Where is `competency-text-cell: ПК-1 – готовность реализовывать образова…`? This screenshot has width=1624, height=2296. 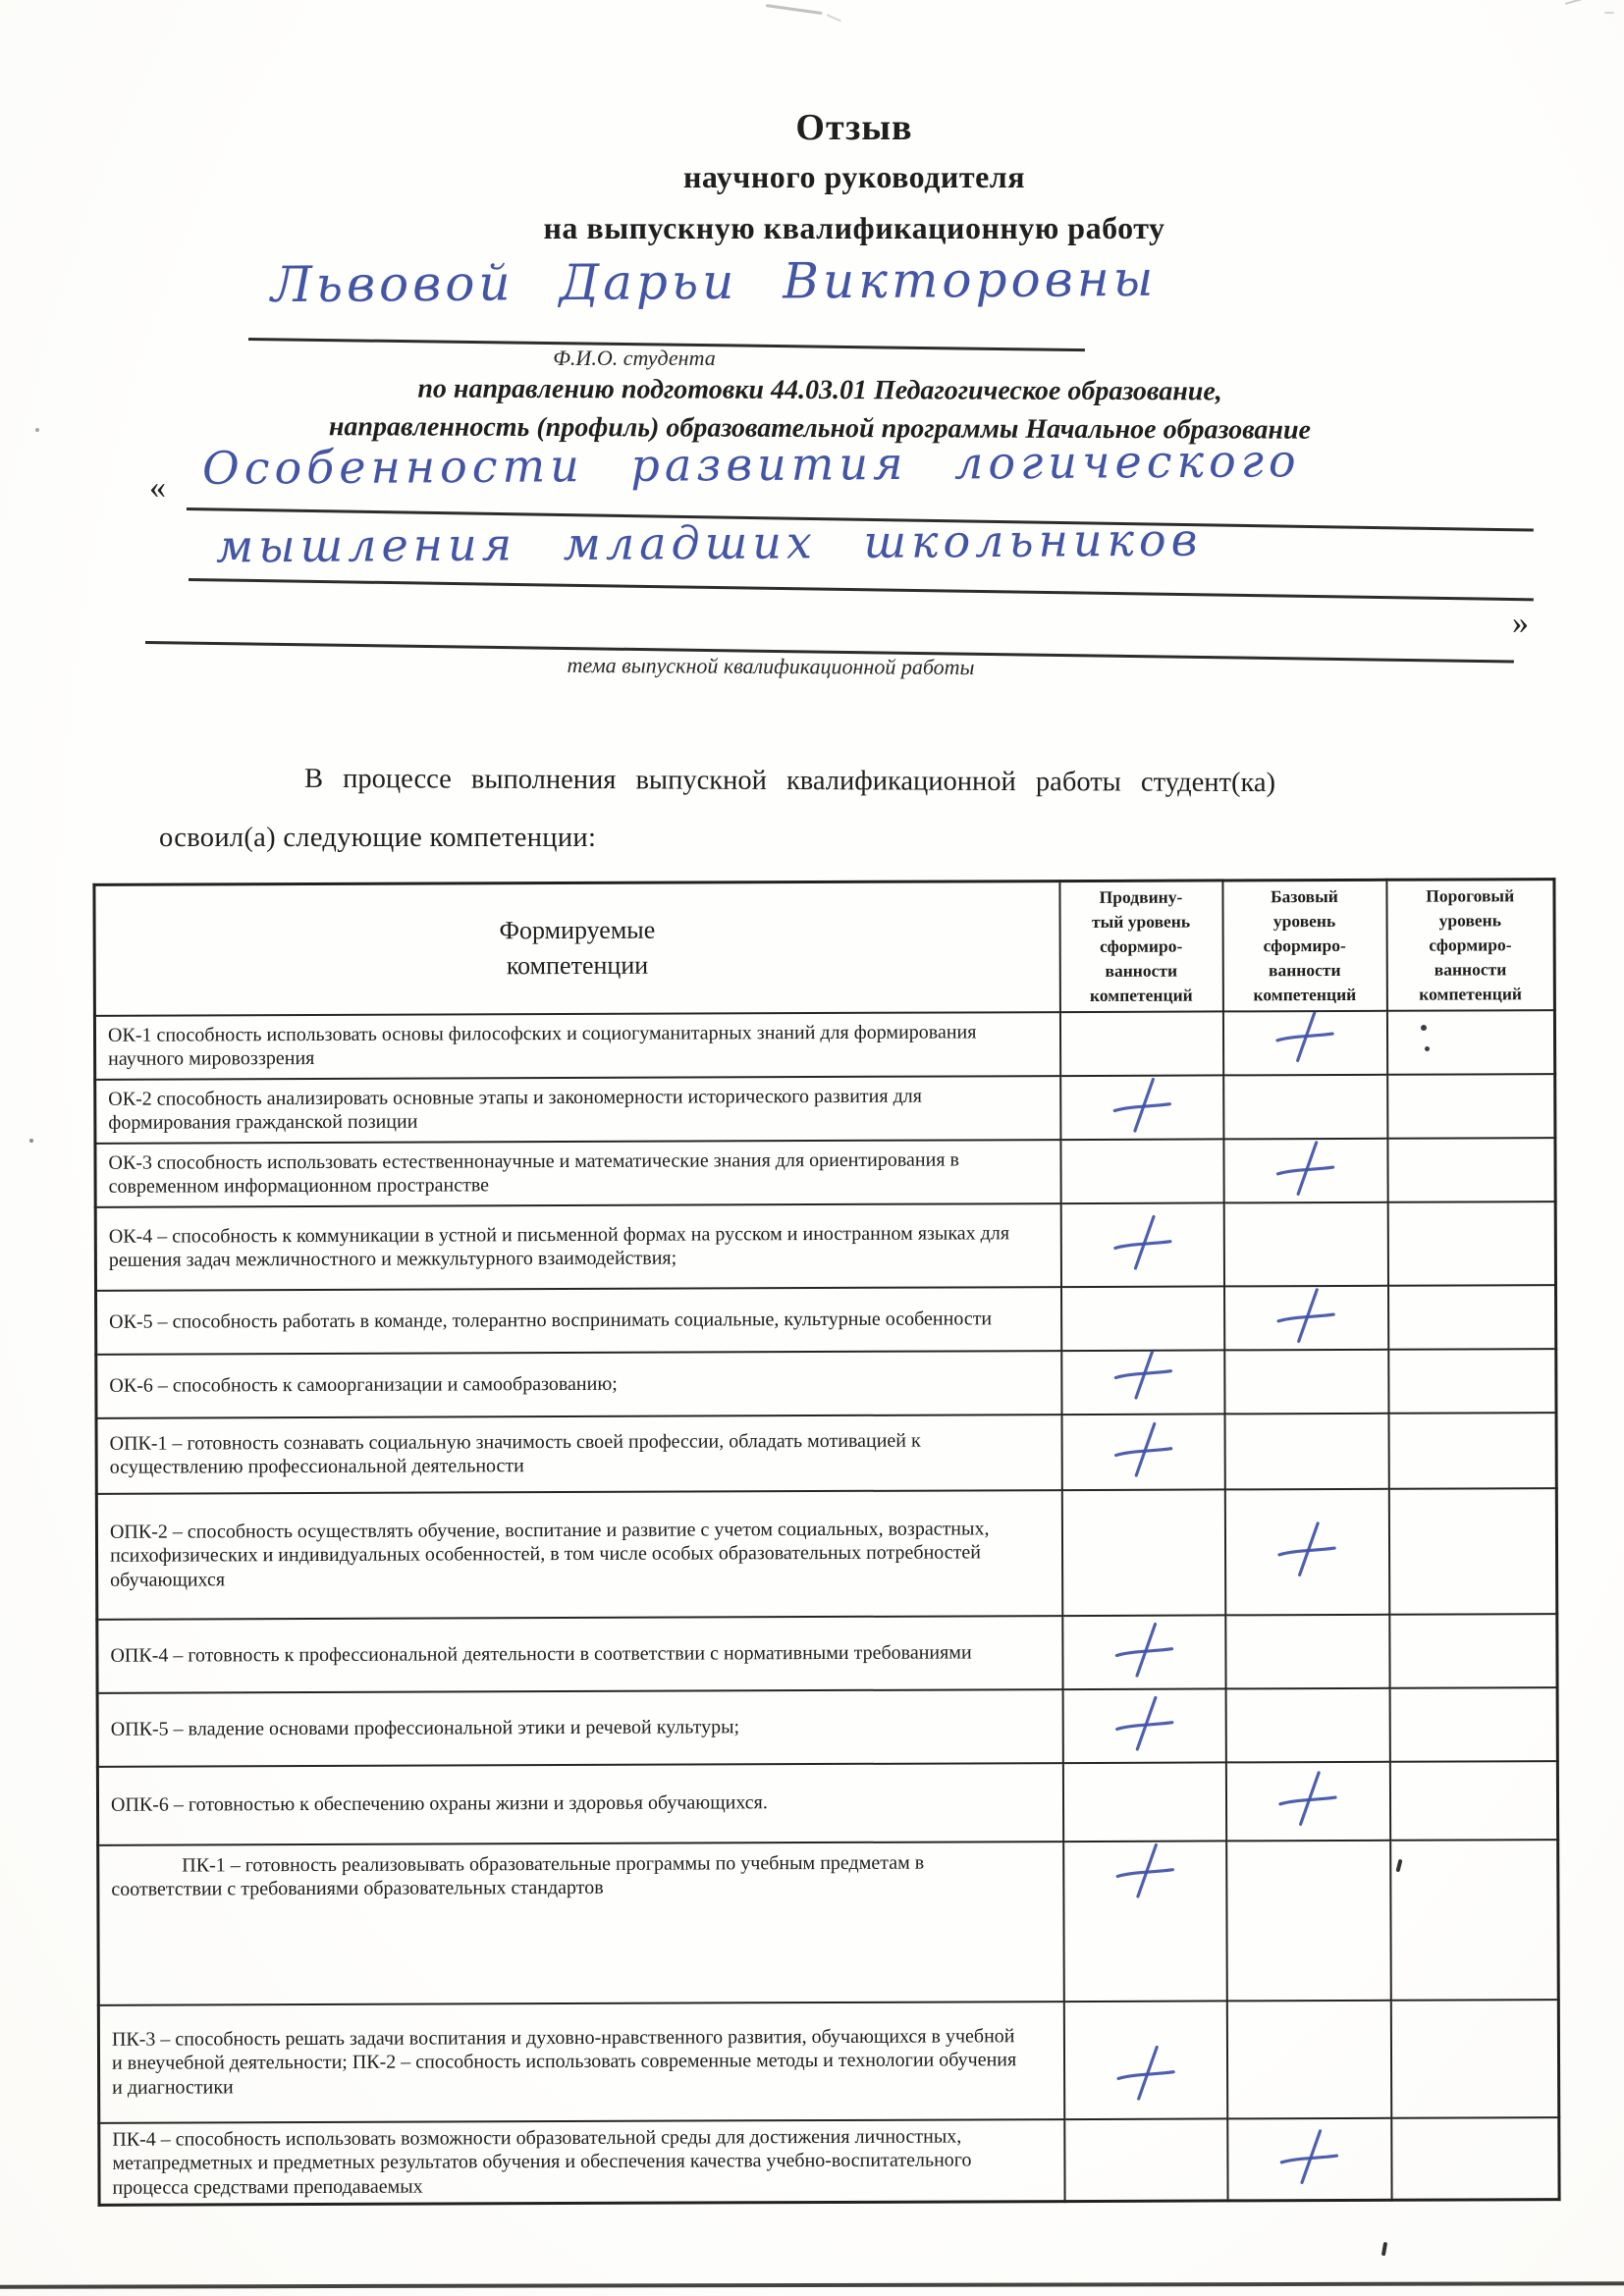
competency-text-cell: ПК-1 – готовность реализовывать образова… is located at coordinates (580, 1923).